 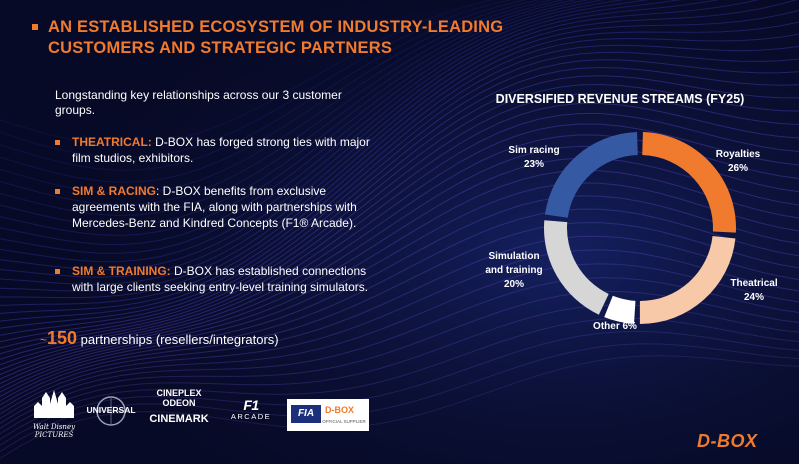 I want to click on value-label: 23%, so click(x=533, y=164).